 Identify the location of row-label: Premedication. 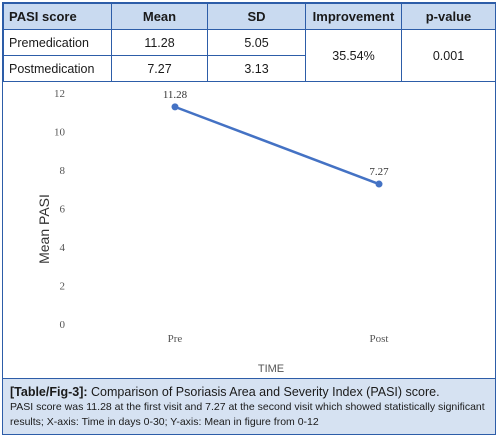
(57, 42).